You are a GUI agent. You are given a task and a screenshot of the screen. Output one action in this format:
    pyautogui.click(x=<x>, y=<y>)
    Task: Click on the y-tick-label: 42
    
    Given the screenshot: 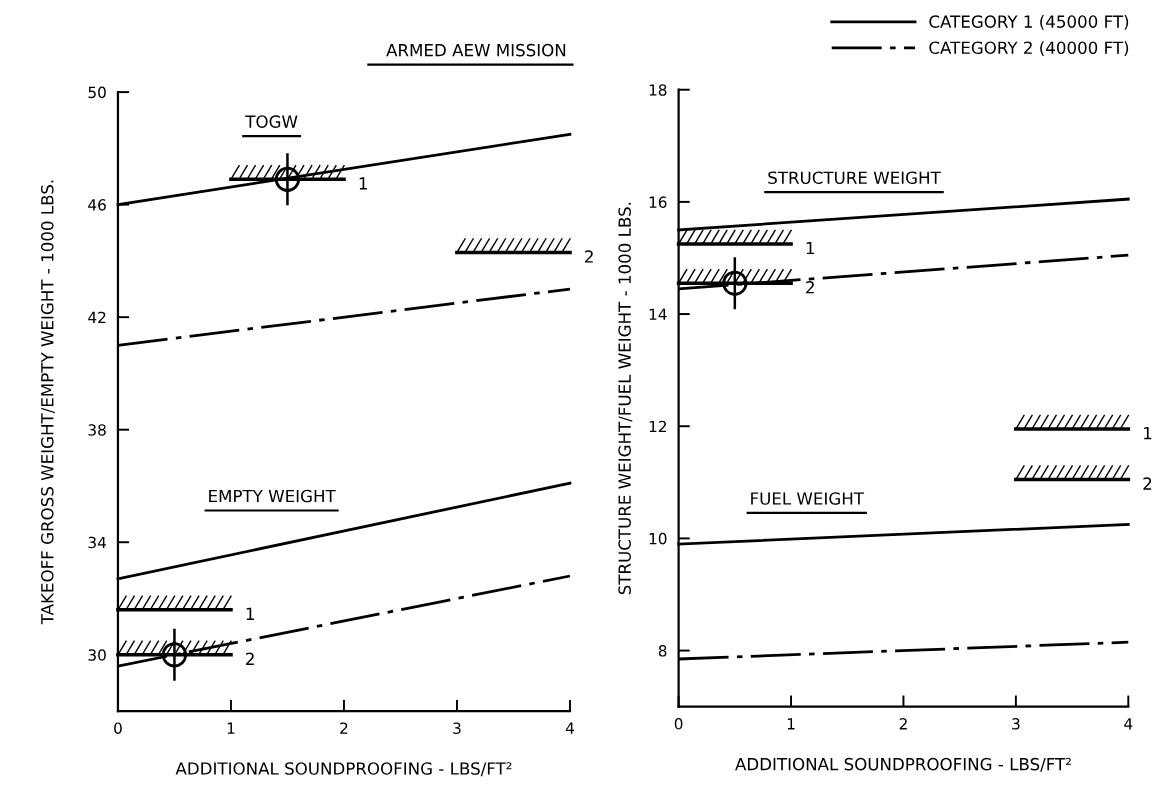 What is the action you would take?
    pyautogui.click(x=97, y=317)
    